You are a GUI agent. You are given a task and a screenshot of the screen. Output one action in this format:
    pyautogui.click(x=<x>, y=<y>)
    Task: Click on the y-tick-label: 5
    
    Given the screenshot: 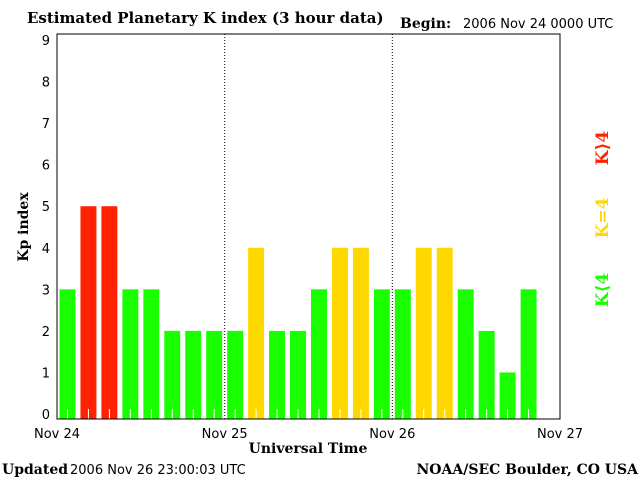 What is the action you would take?
    pyautogui.click(x=46, y=207)
    